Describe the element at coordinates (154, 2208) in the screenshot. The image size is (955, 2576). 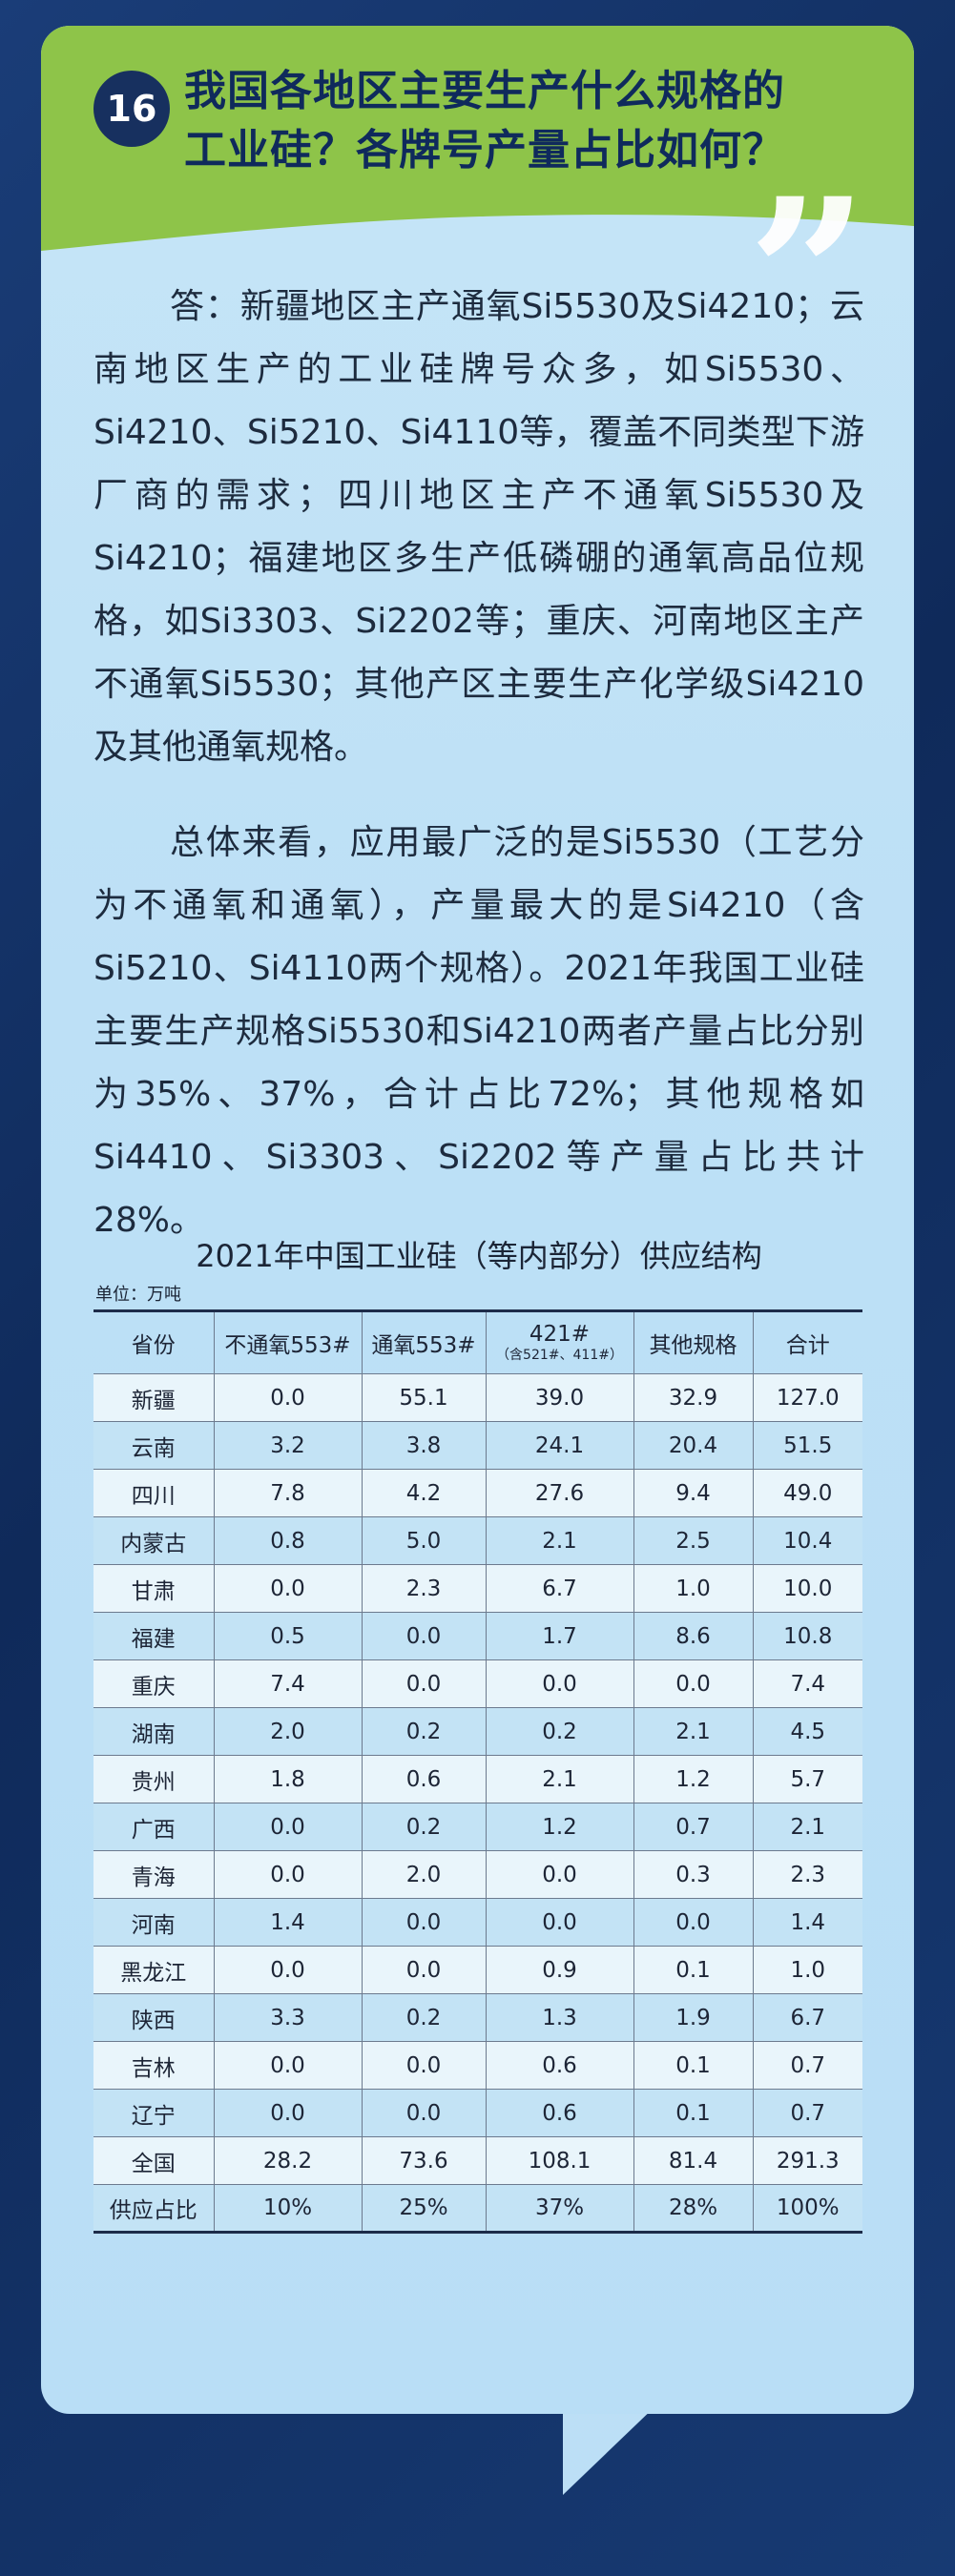
I see `province-cell: 供应占比` at that location.